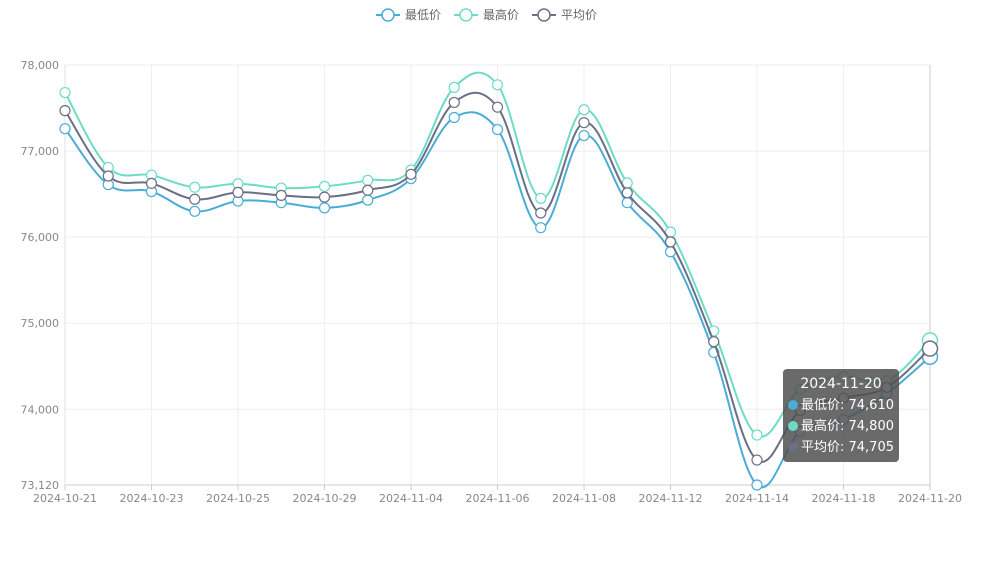  I want to click on tooltip-row-low: 最低价: 74,610, so click(841, 405).